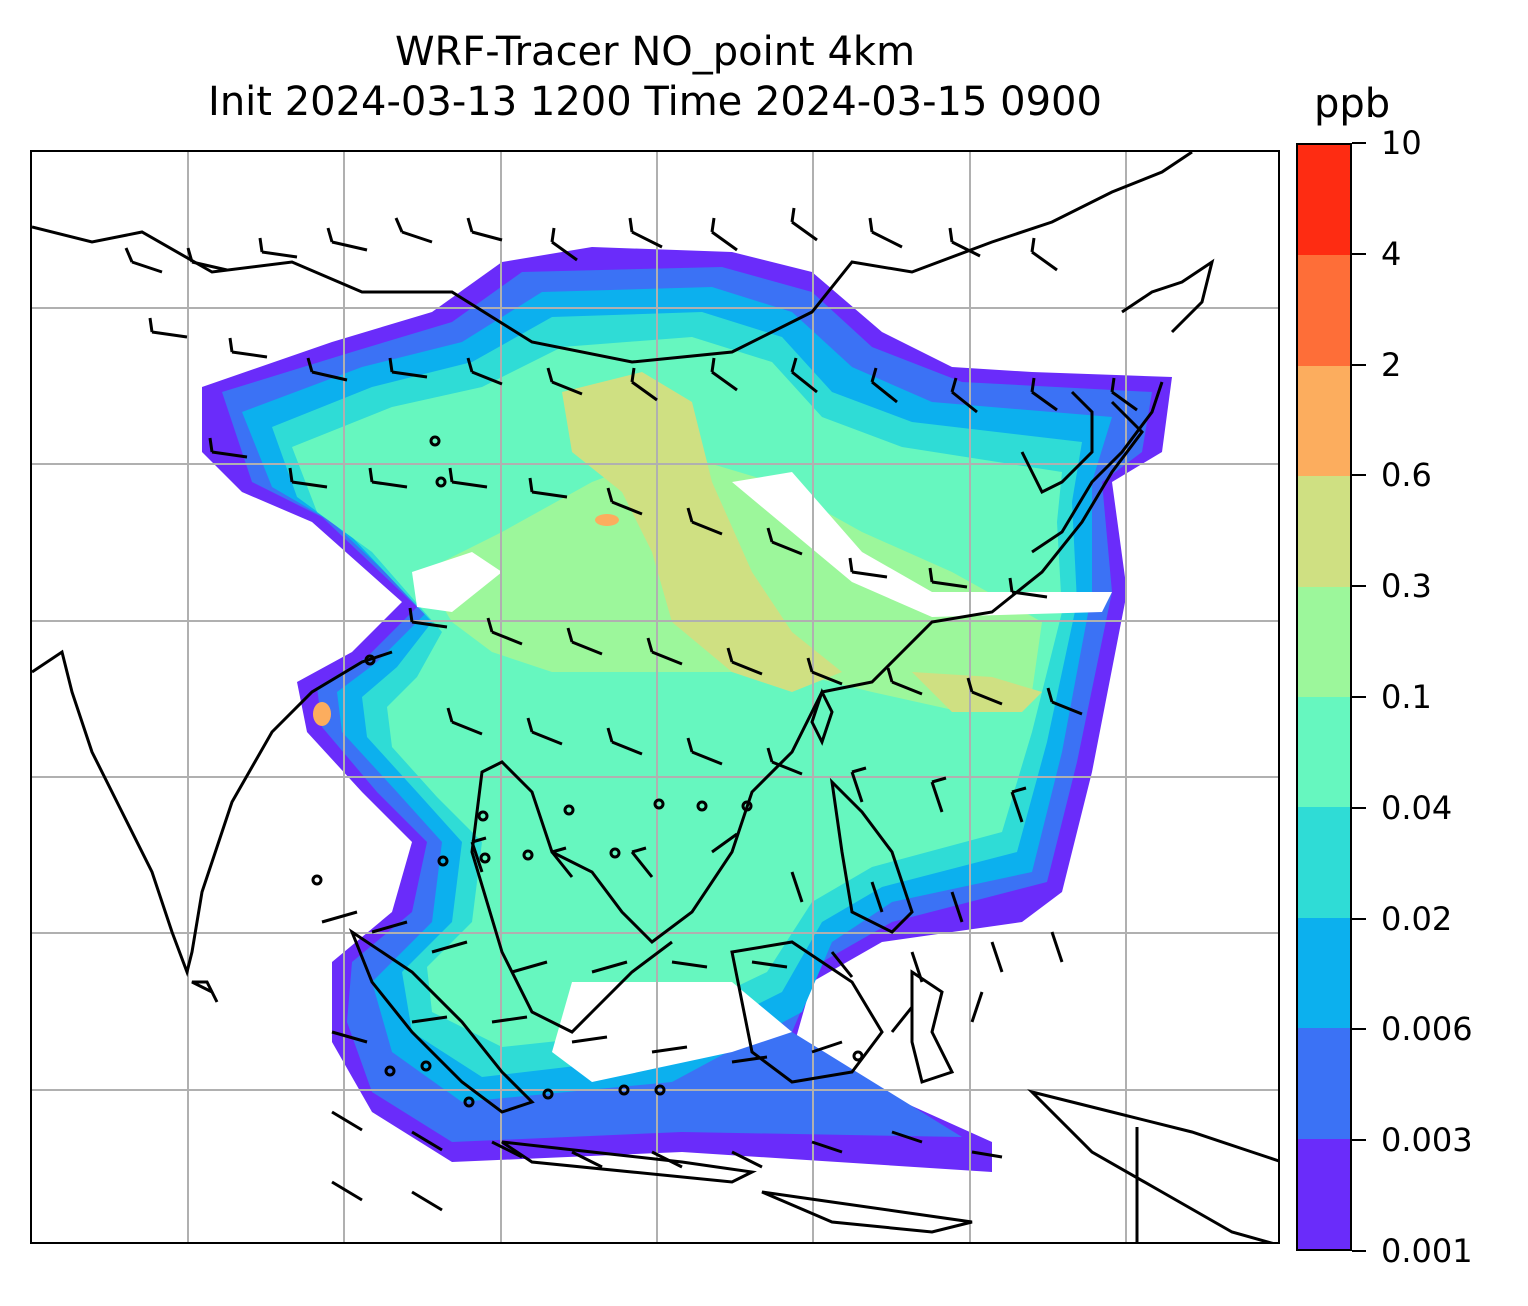 The image size is (1528, 1306). I want to click on coastline-srilanka, so click(205, 991).